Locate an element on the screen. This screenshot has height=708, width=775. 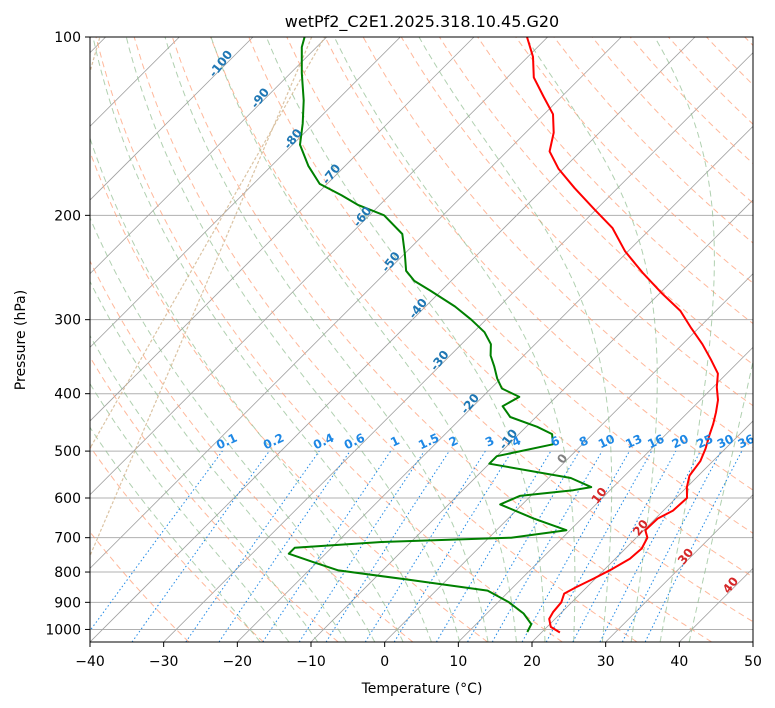
dry-adiabat-label: -100 is located at coordinates (221, 64).